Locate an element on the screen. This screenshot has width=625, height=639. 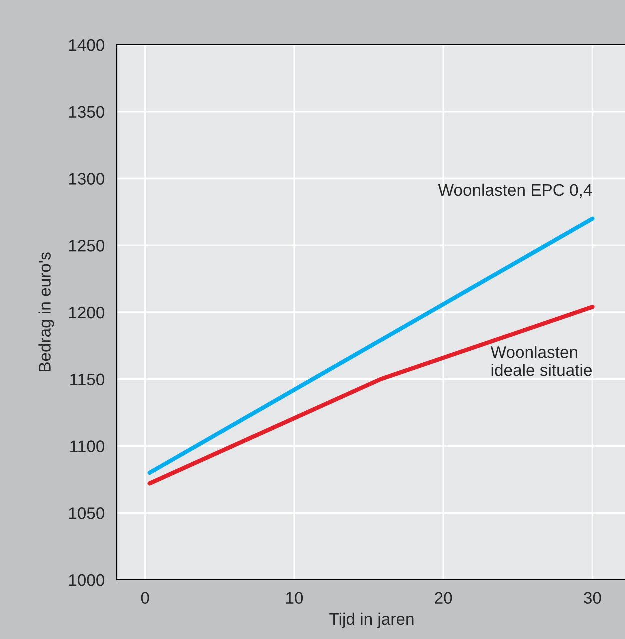
y-tick-label: 1350 is located at coordinates (87, 112).